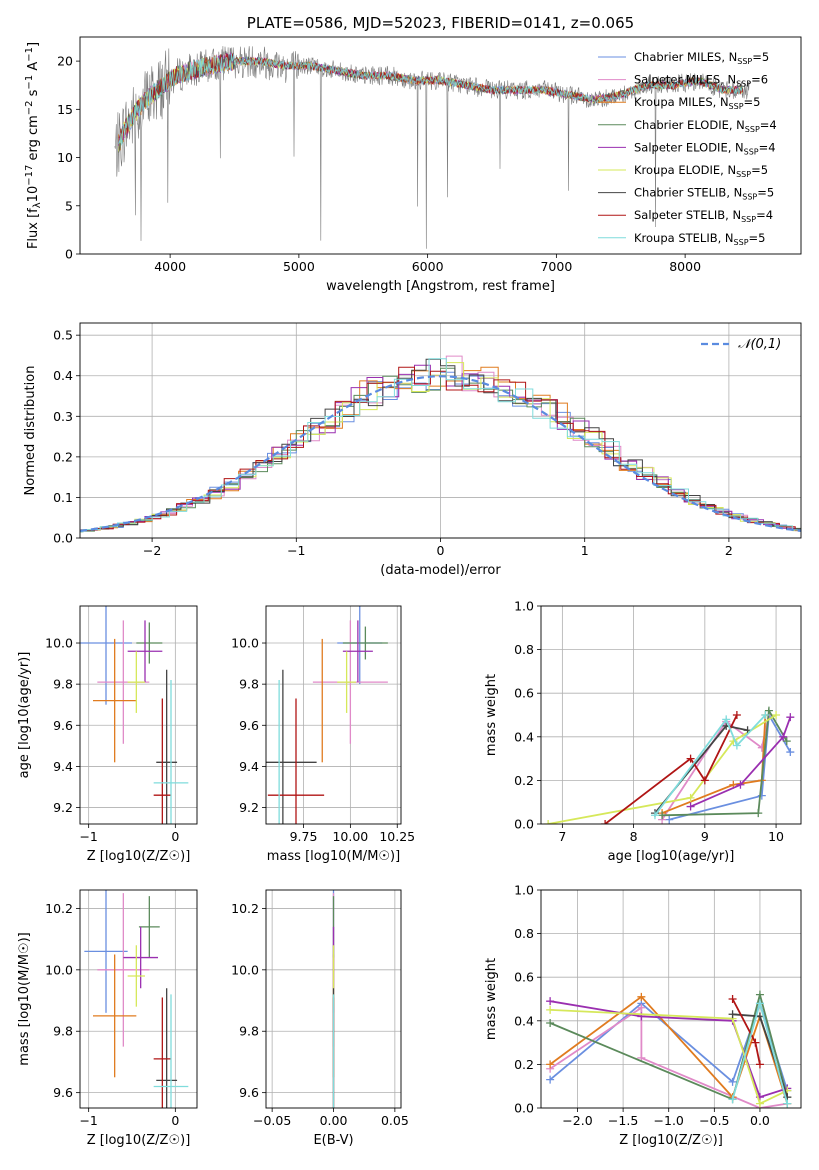  What do you see at coordinates (63, 766) in the screenshot?
I see `age_vs_Z-ytick-label: 9.4` at bounding box center [63, 766].